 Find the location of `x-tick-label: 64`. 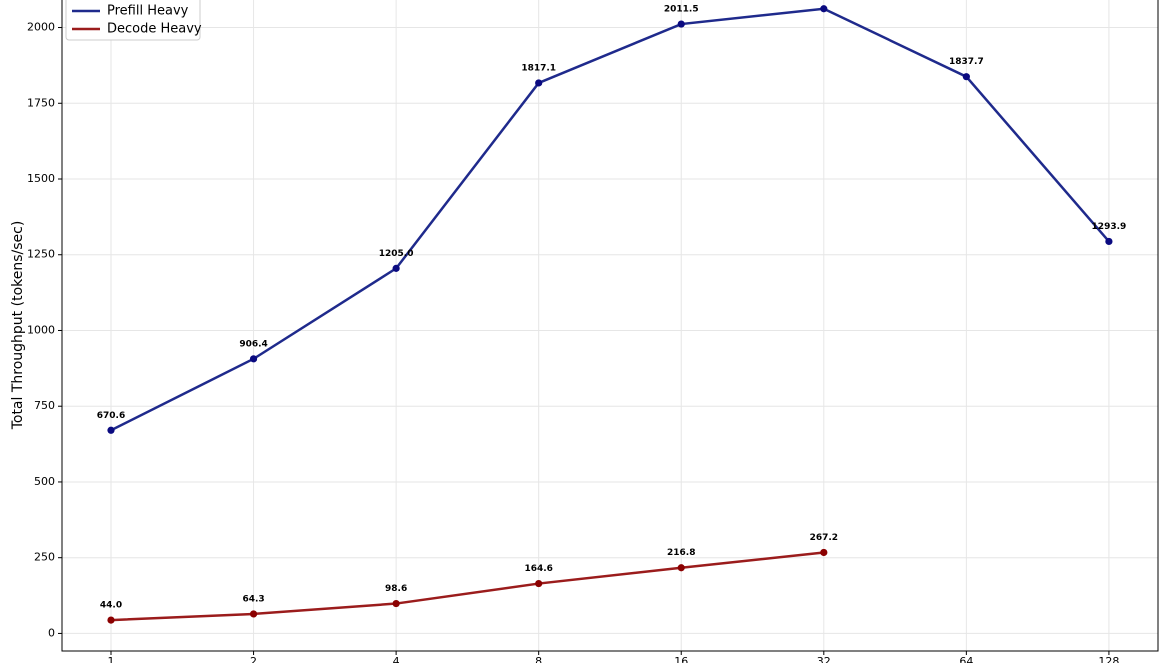

x-tick-label: 64 is located at coordinates (966, 659).